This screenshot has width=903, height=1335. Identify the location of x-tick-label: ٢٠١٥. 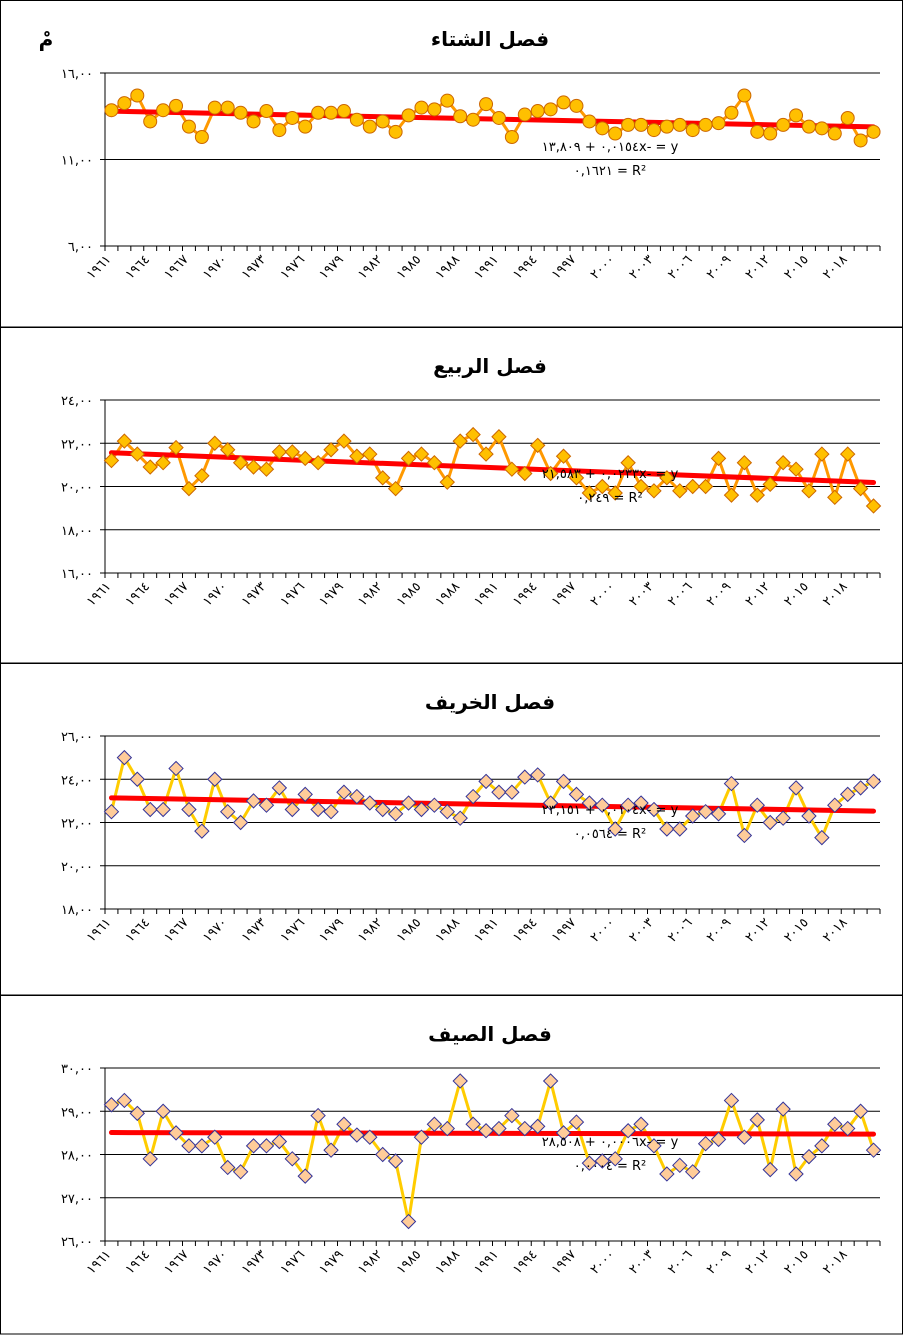
(796, 594).